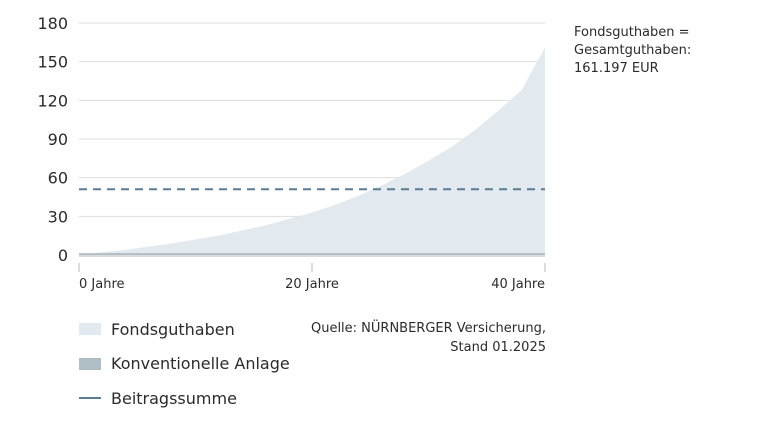  Describe the element at coordinates (52, 23) in the screenshot. I see `y-tick-label-180: 180` at that location.